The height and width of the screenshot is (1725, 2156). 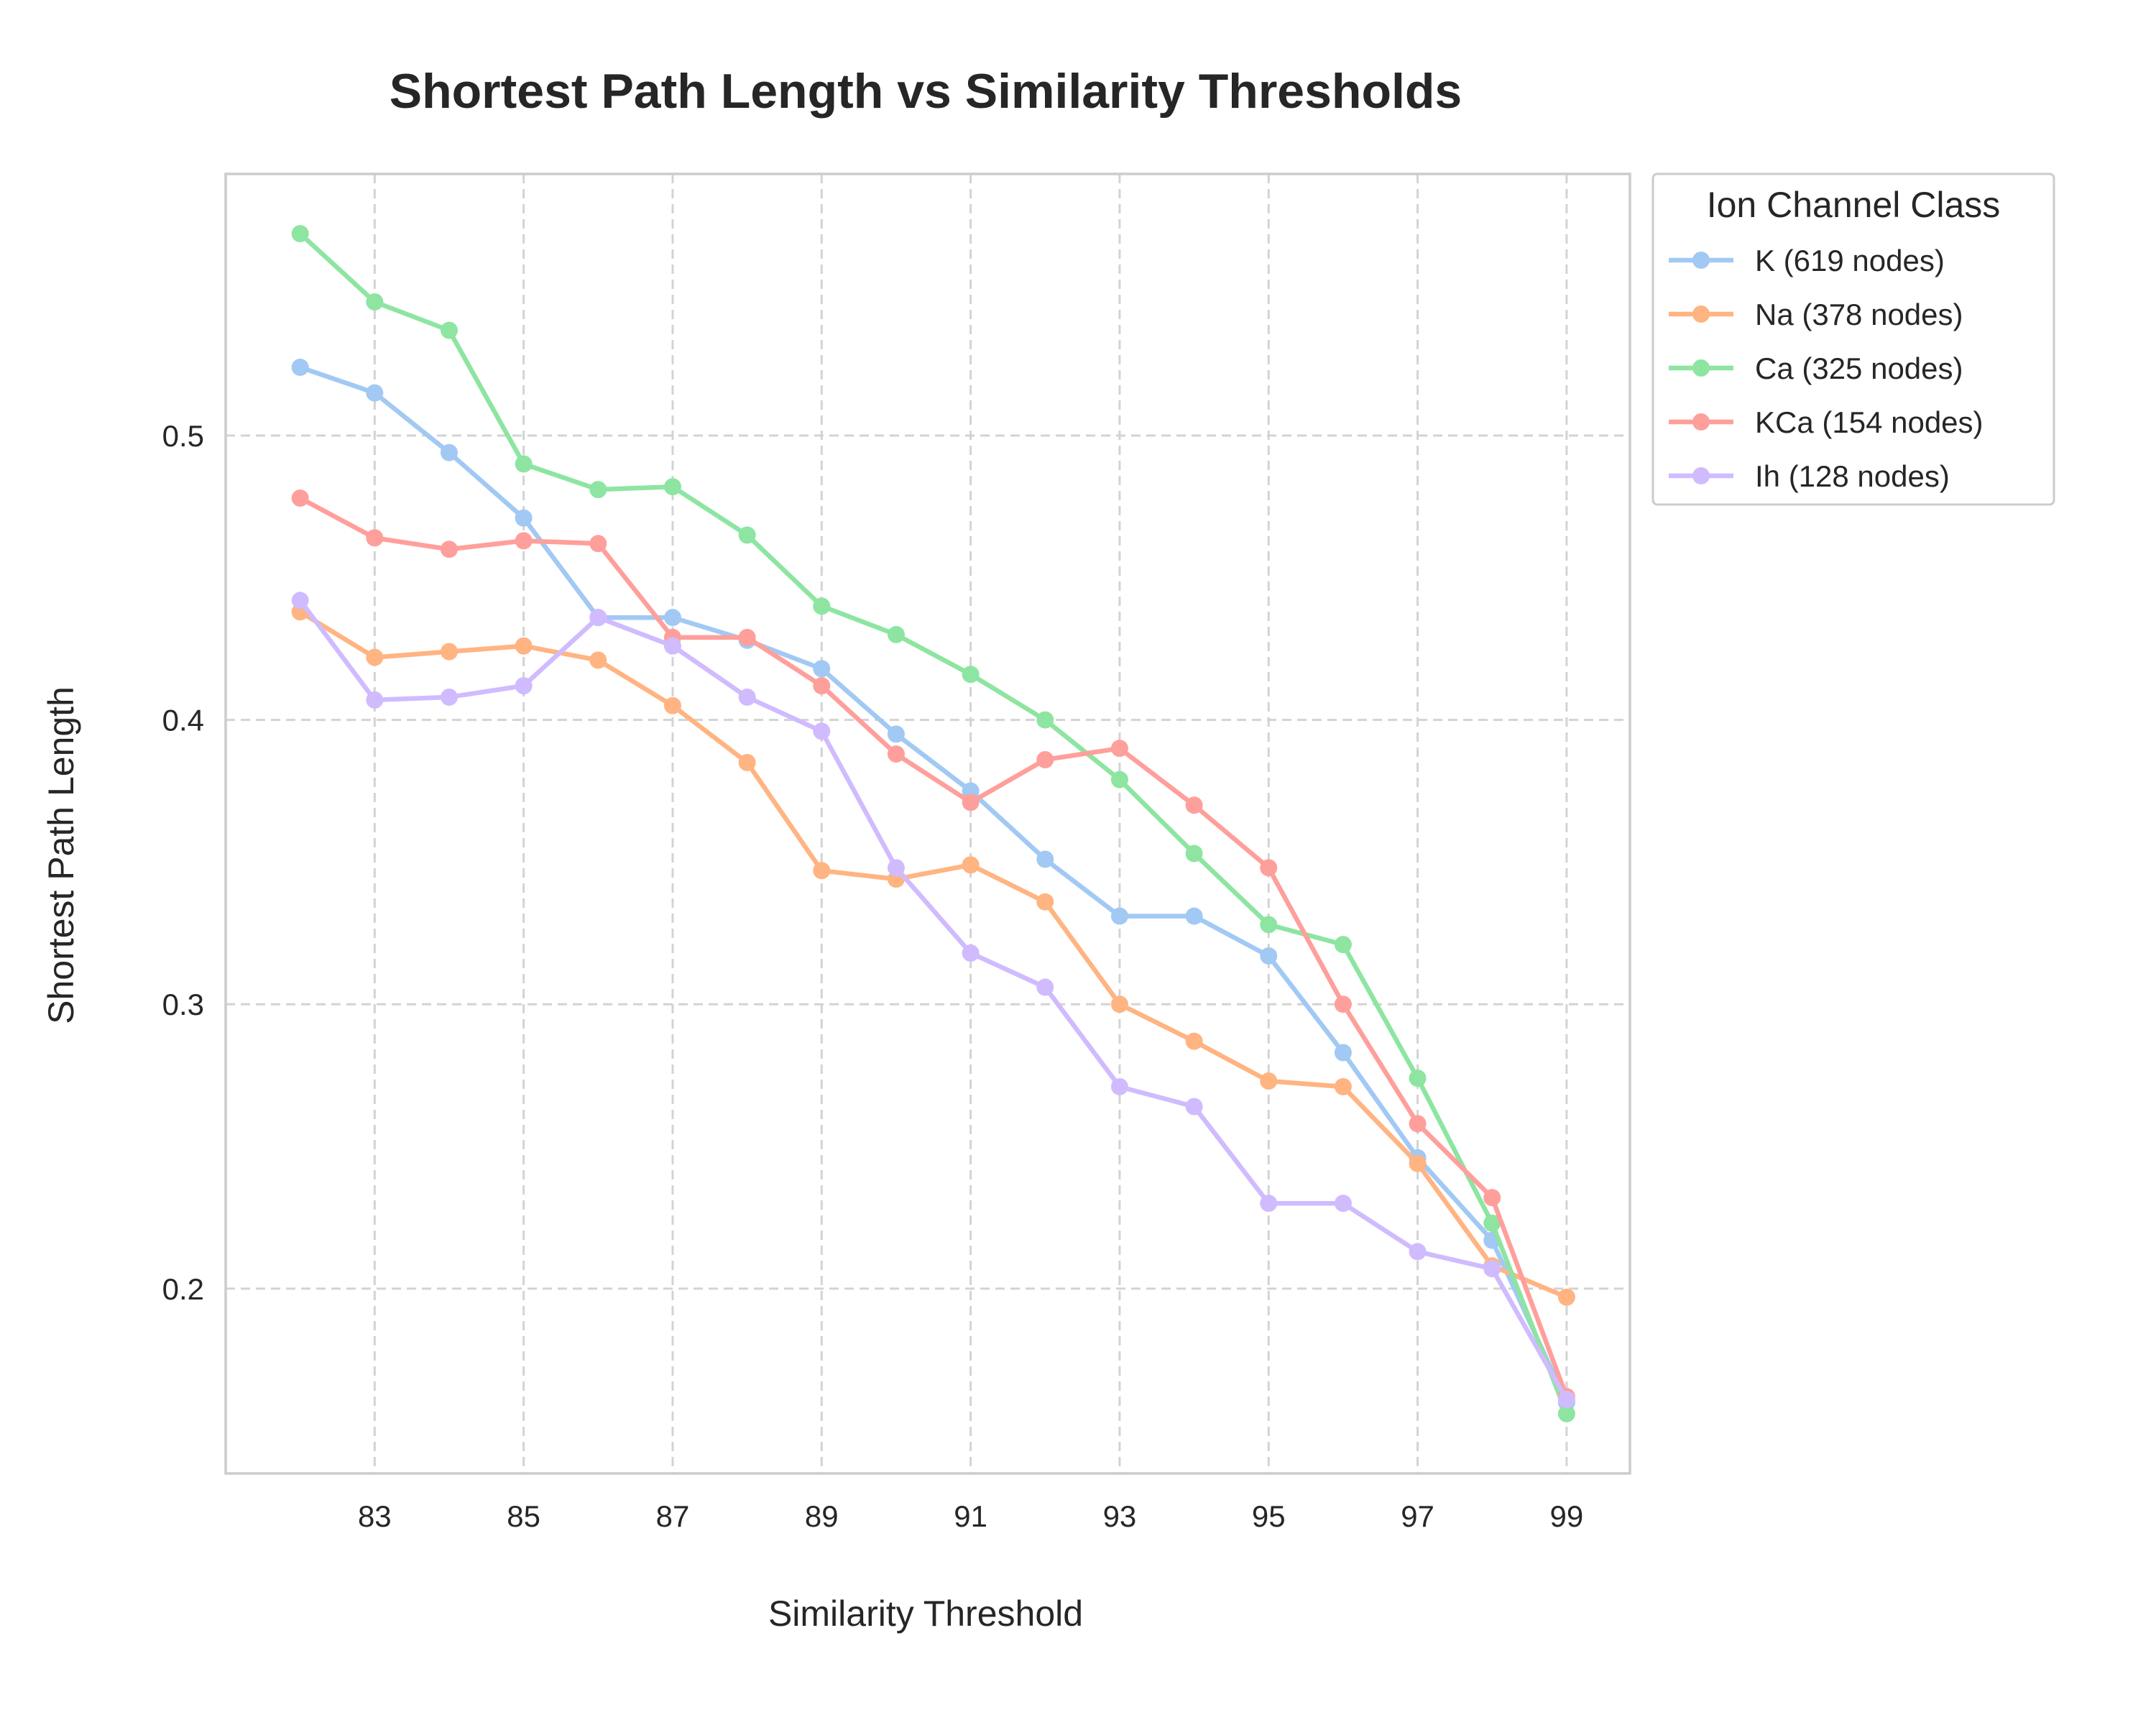 What do you see at coordinates (61, 855) in the screenshot?
I see `y-axis-label: Shortest Path Length` at bounding box center [61, 855].